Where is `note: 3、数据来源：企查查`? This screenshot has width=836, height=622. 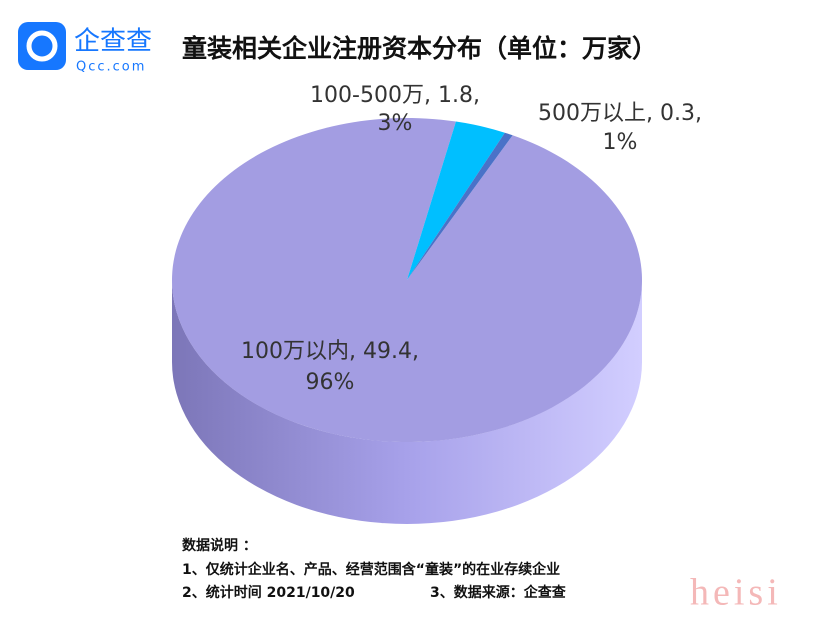
note: 3、数据来源：企查查 is located at coordinates (498, 592).